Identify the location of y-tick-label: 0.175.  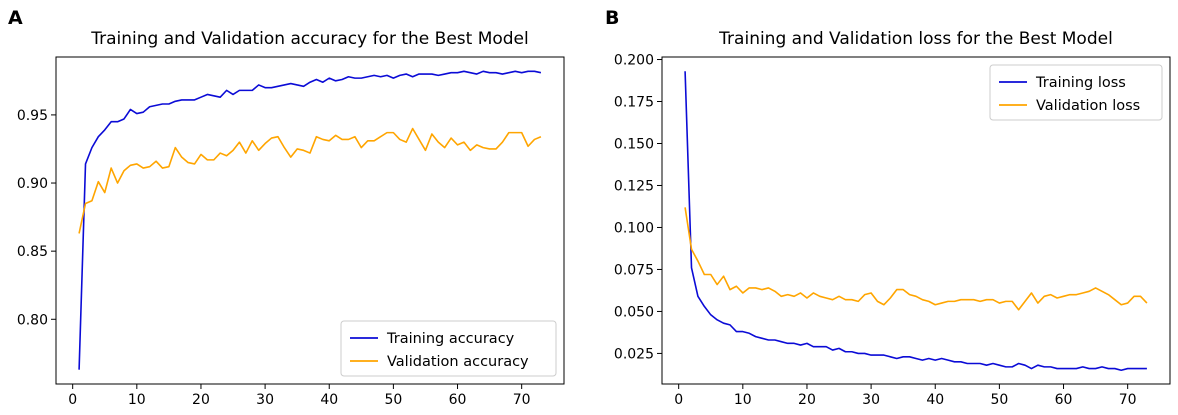
(634, 103).